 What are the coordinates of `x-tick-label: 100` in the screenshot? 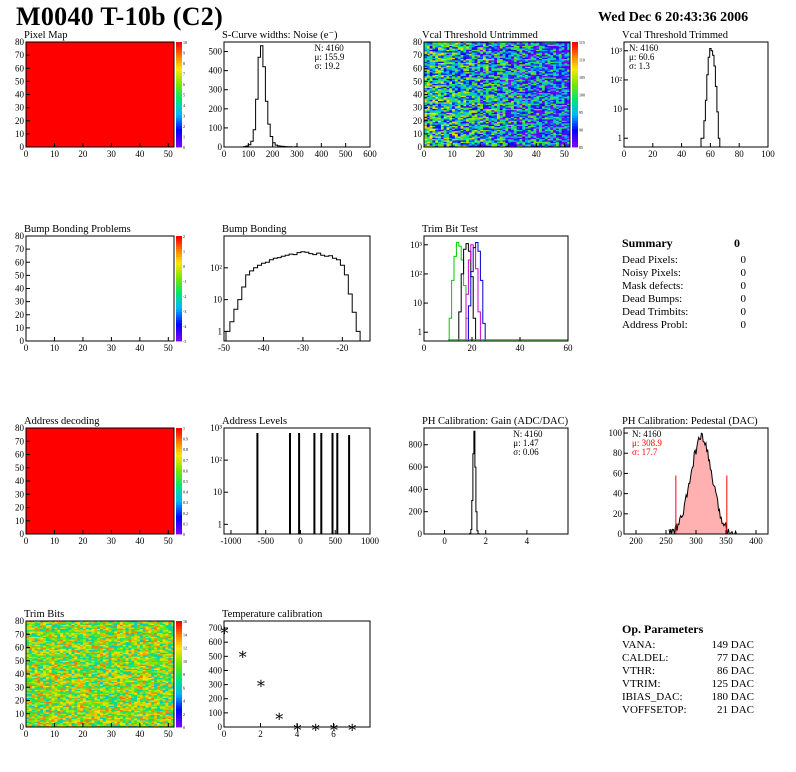 It's located at (249, 154).